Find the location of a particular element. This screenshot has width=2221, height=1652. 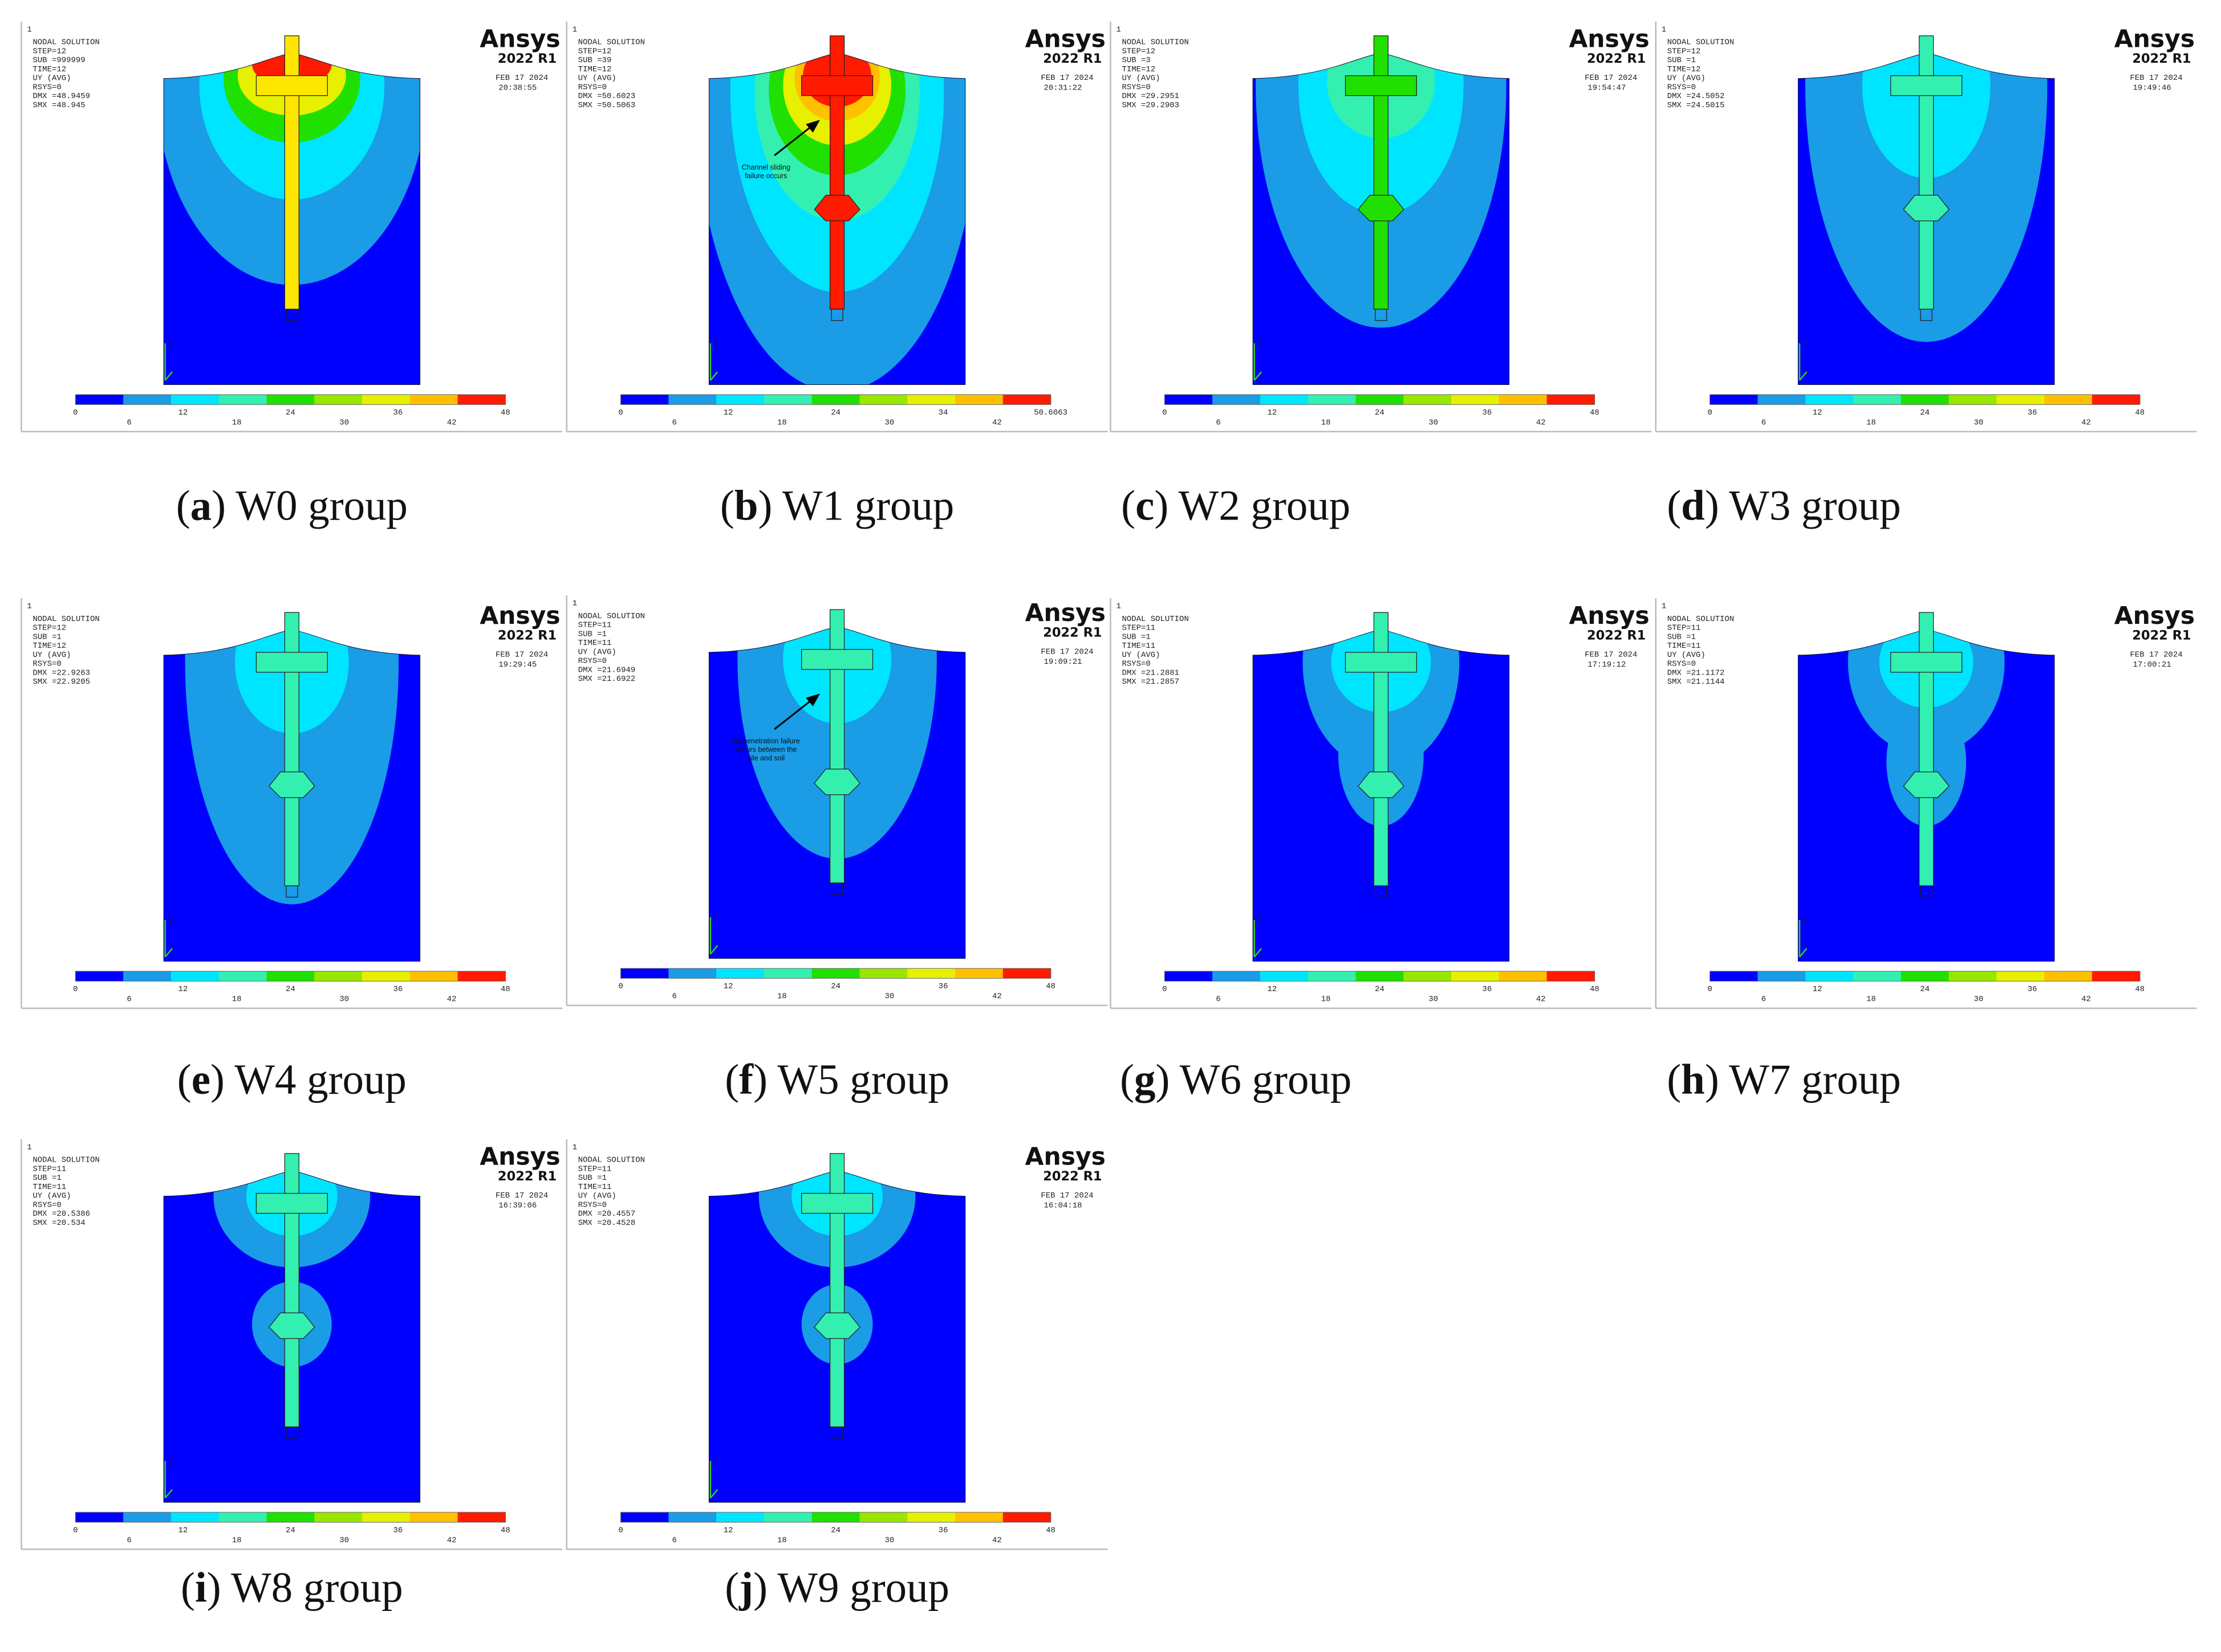

caption: (h) W7 group is located at coordinates (1784, 1079).